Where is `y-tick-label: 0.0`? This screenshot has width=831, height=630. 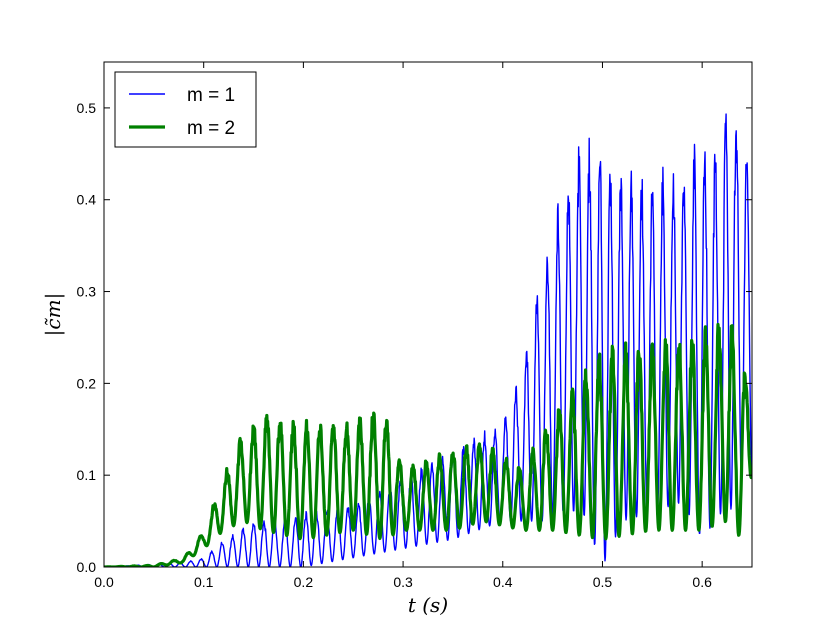 y-tick-label: 0.0 is located at coordinates (87, 567).